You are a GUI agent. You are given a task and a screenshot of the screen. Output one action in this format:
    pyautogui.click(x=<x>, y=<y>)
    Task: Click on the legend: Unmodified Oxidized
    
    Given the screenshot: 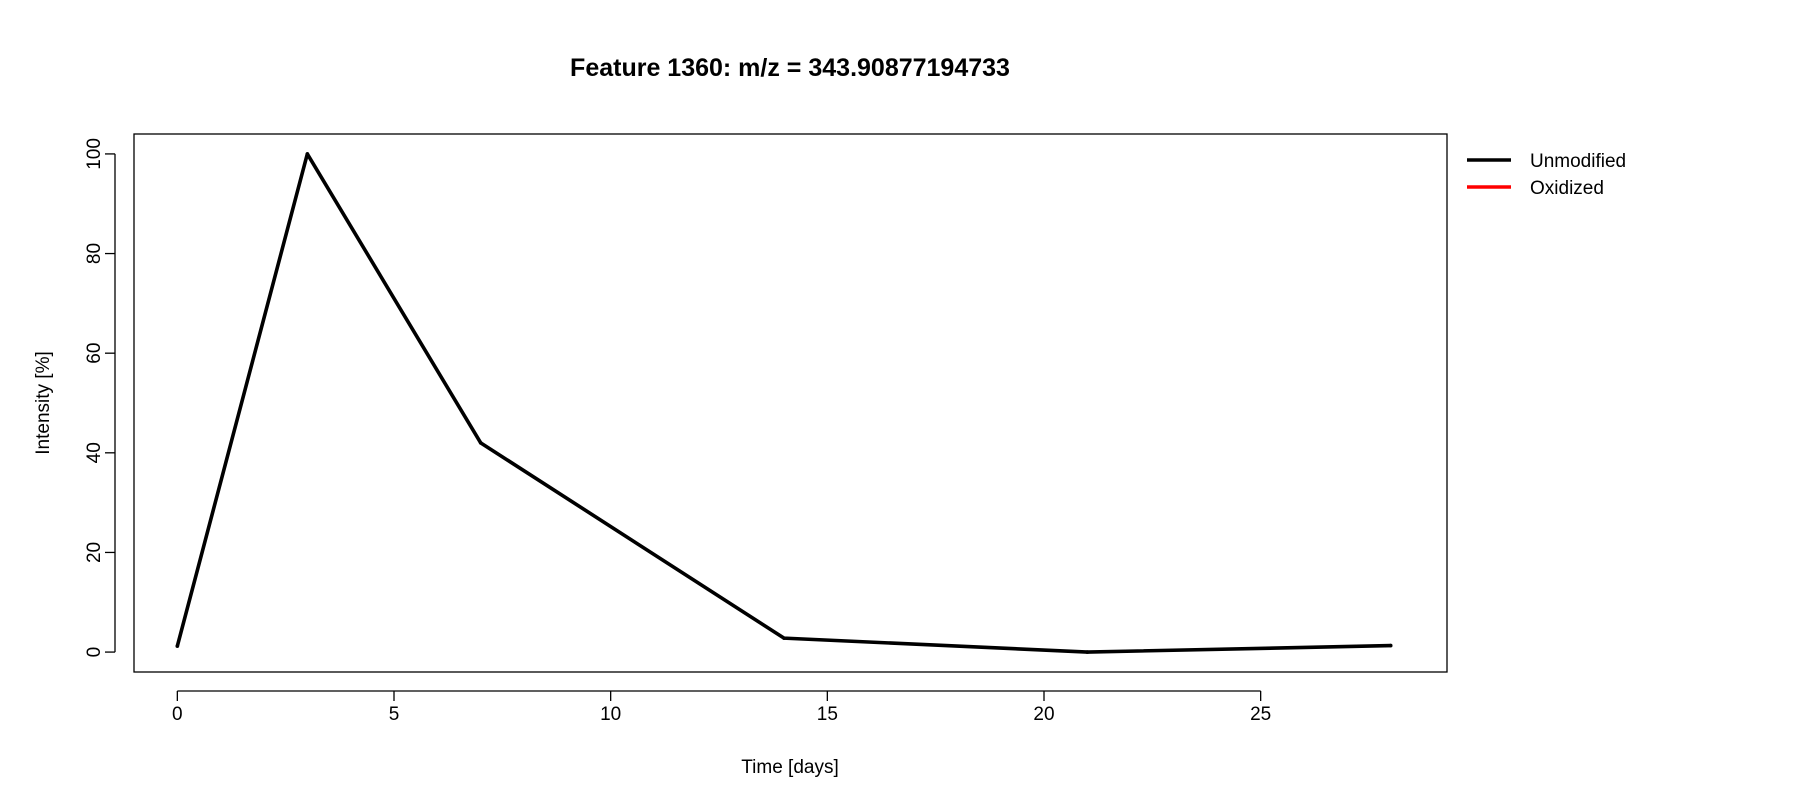 What is the action you would take?
    pyautogui.click(x=1546, y=175)
    